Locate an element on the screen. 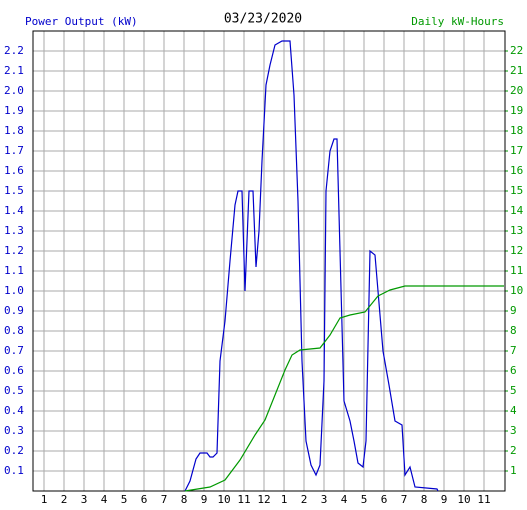 The image size is (527, 510). y2-tick-label: 6 is located at coordinates (513, 370).